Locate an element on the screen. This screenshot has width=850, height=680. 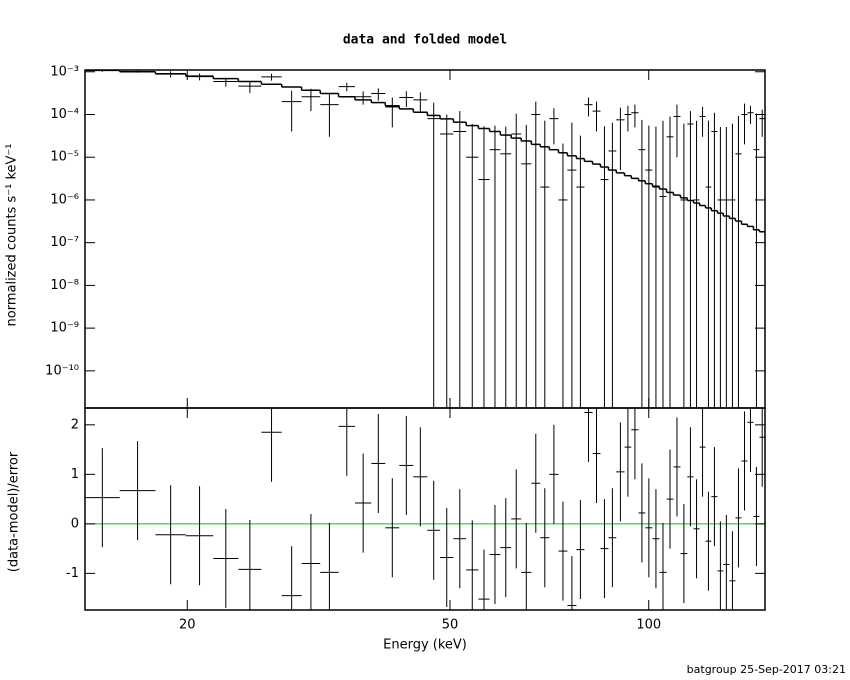
y-tick-label: 10⁻⁶ is located at coordinates (64, 199).